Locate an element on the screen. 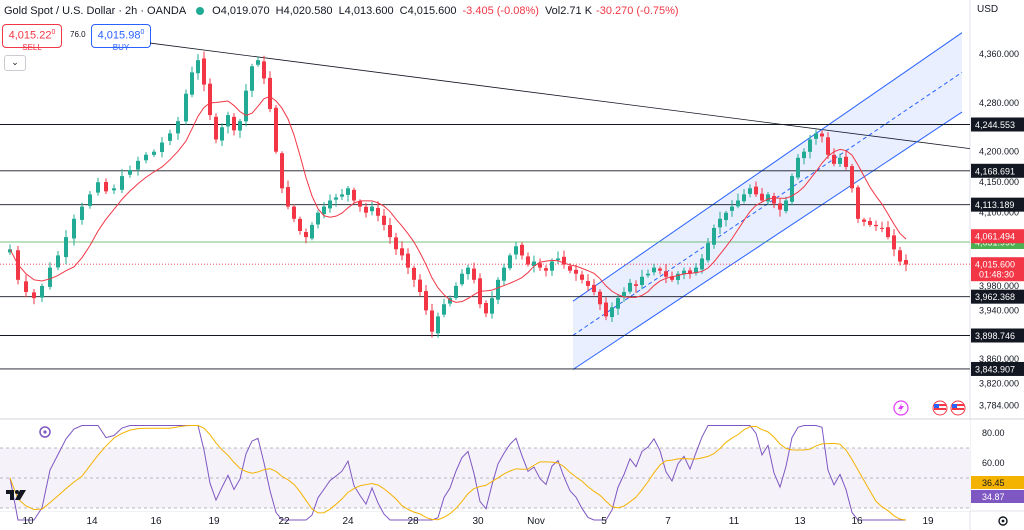 The image size is (1024, 530). collapse-legend-button: ⌄ is located at coordinates (15, 63).